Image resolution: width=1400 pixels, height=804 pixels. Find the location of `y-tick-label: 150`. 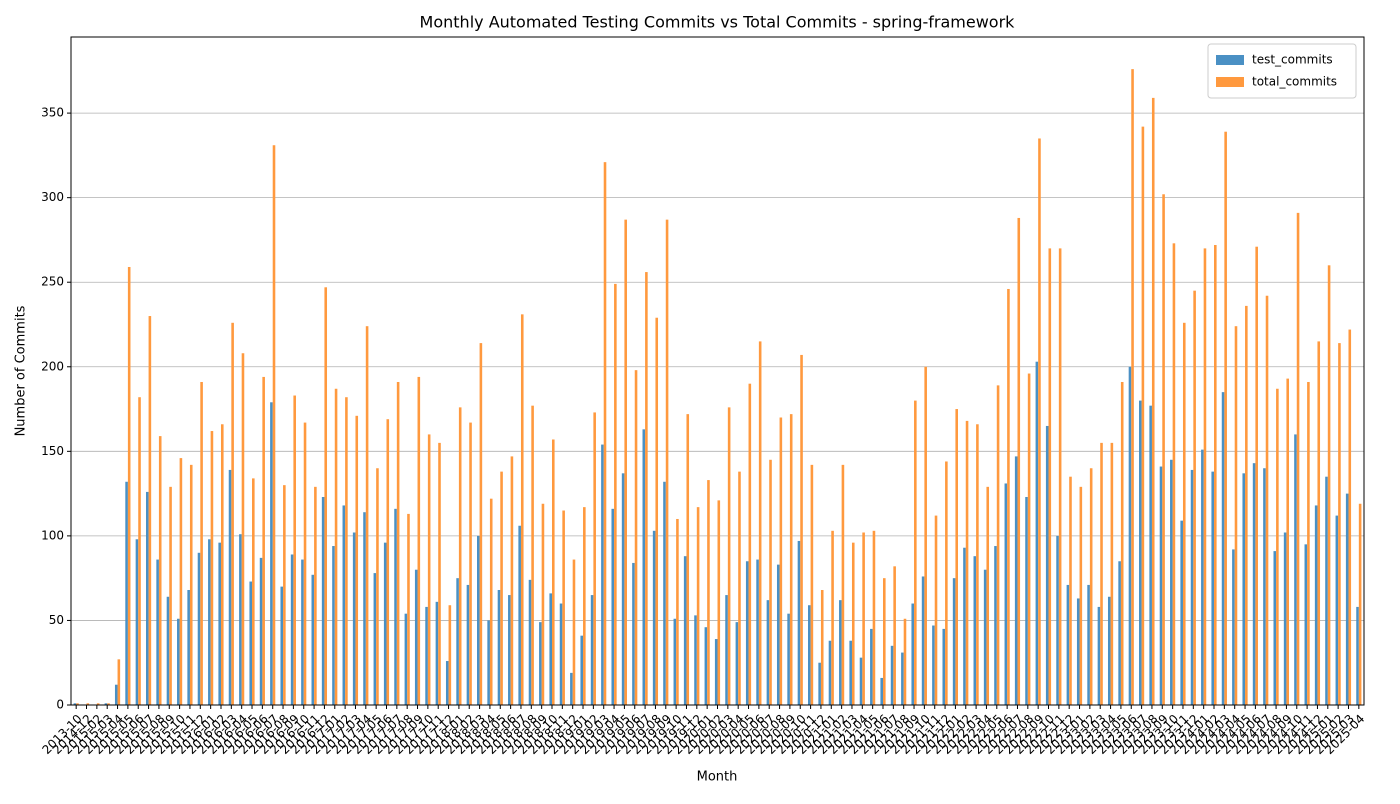

y-tick-label: 150 is located at coordinates (52, 451).